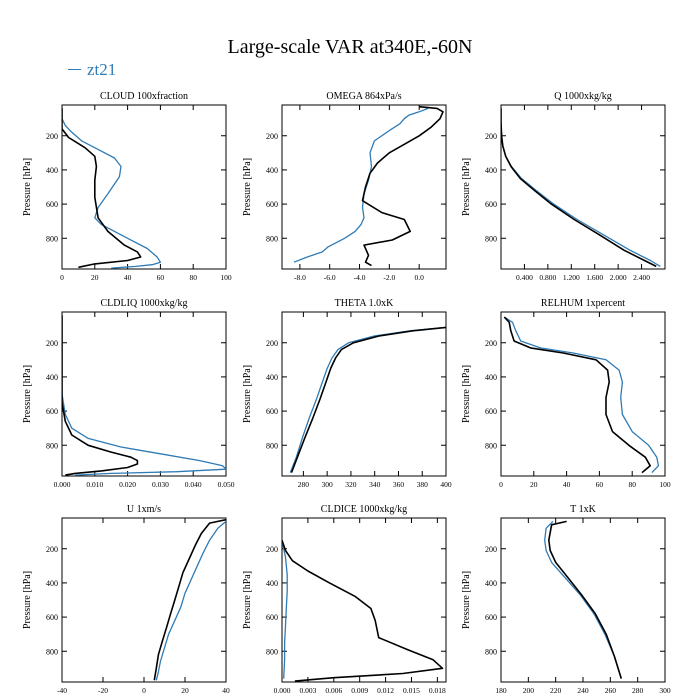  I want to click on panel-6-xtick-label: 40, so click(567, 484).